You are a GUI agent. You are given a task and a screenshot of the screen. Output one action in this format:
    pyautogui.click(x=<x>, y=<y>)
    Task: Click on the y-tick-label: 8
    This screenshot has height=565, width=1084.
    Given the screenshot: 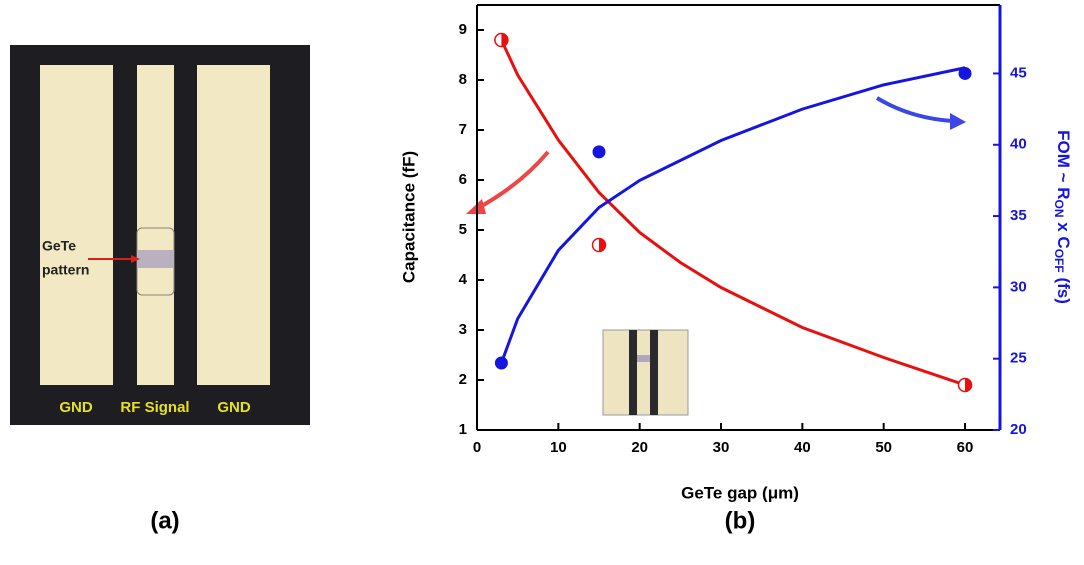 What is the action you would take?
    pyautogui.click(x=463, y=79)
    